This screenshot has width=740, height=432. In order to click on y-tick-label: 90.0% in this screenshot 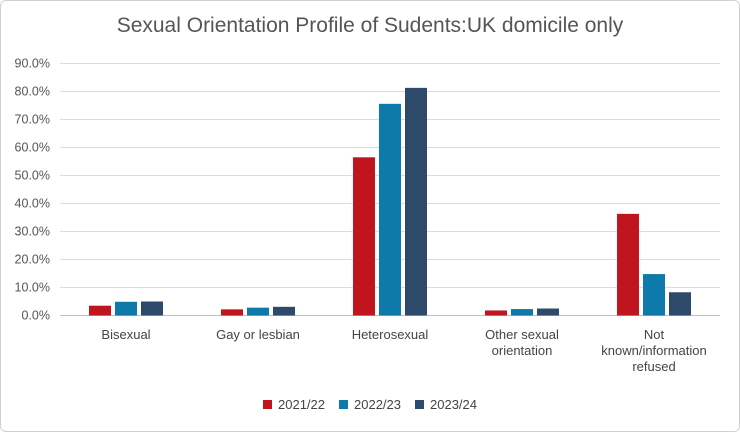, I will do `click(32, 64)`.